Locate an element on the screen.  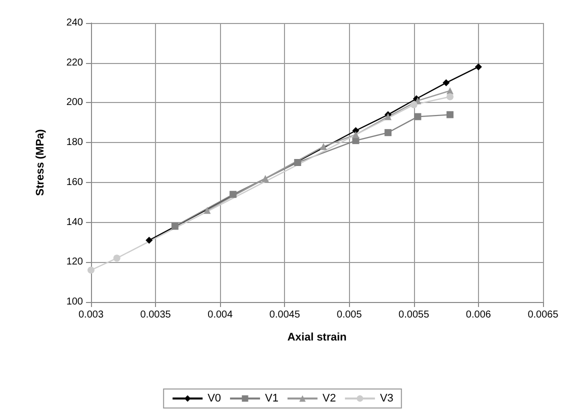
y-tick-label: 220 is located at coordinates (75, 62).